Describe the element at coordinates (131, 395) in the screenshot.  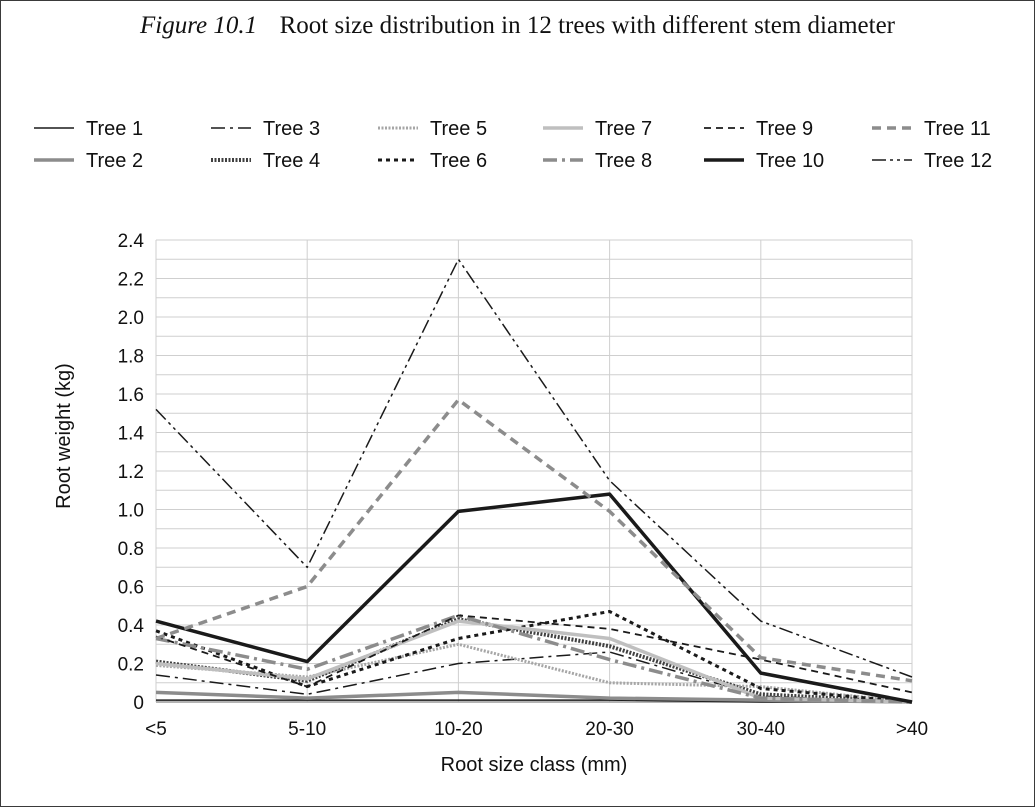
I see `y-tick-label: 1.6` at that location.